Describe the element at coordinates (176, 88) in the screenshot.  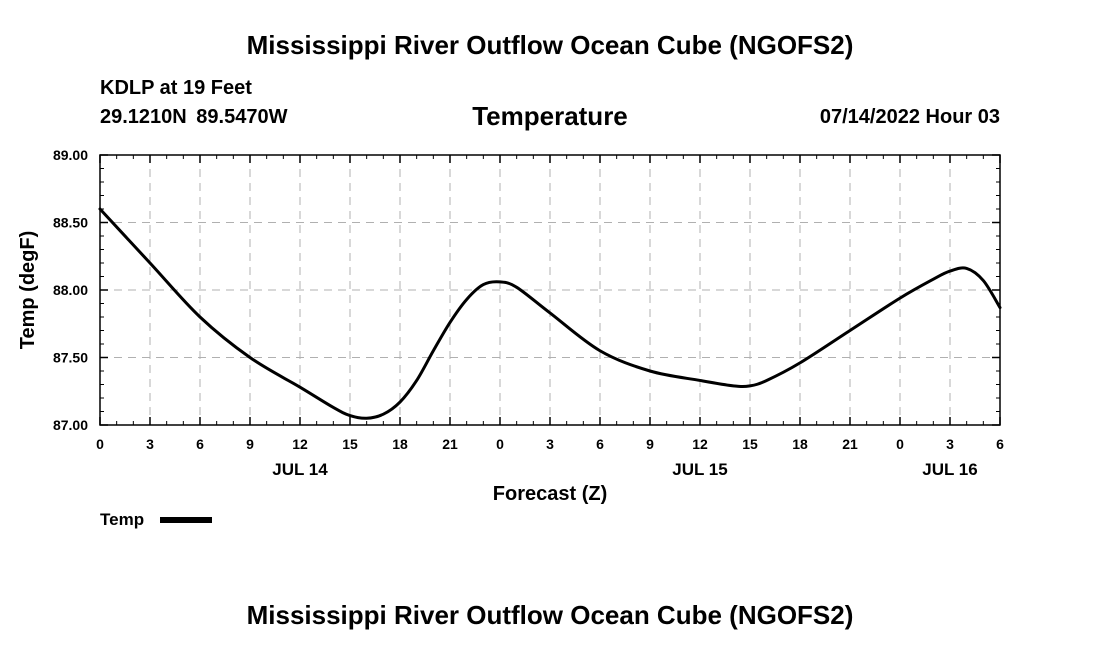
I see `station-label: KDLP at 19 Feet` at that location.